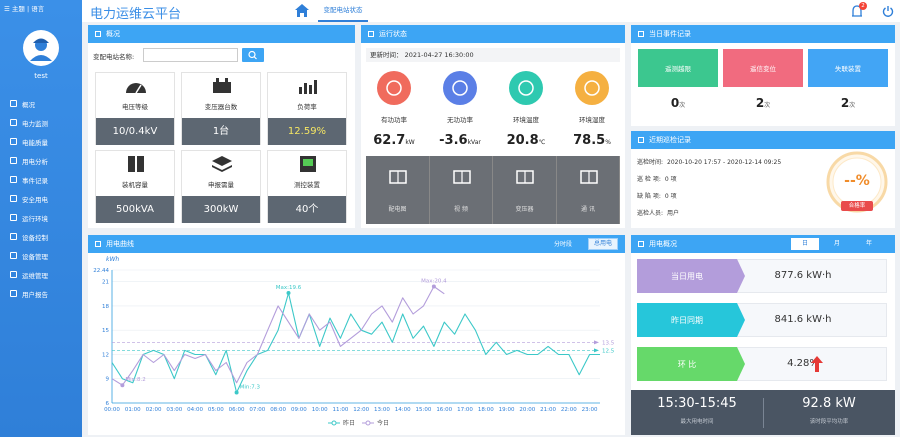 The width and height of the screenshot is (900, 437). I want to click on notification-badge: 2, so click(863, 6).